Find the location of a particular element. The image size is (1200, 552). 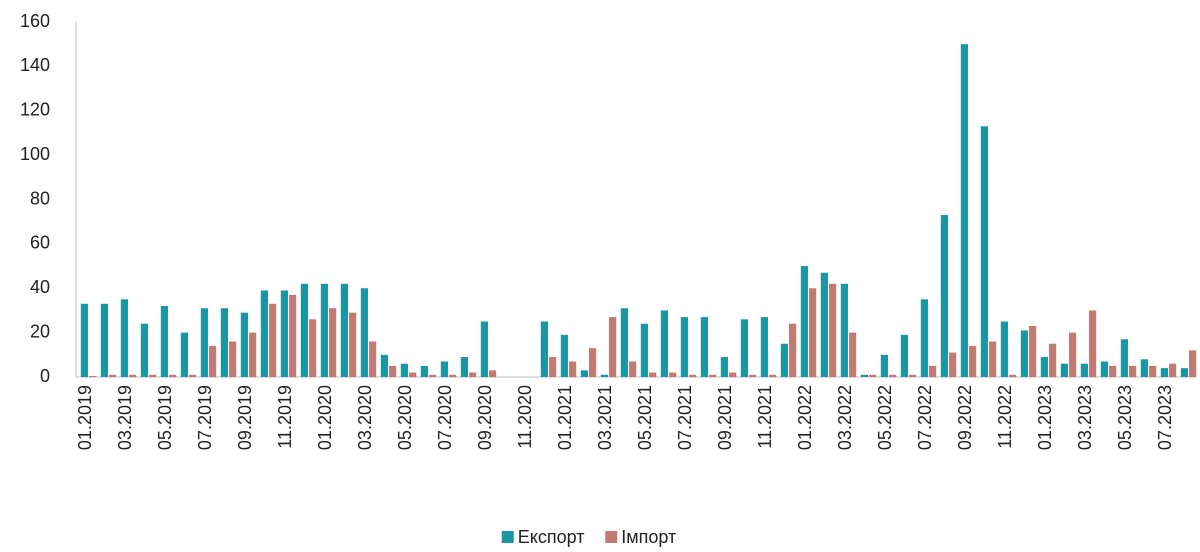

x-tick-label: 09.2021 is located at coordinates (725, 417).